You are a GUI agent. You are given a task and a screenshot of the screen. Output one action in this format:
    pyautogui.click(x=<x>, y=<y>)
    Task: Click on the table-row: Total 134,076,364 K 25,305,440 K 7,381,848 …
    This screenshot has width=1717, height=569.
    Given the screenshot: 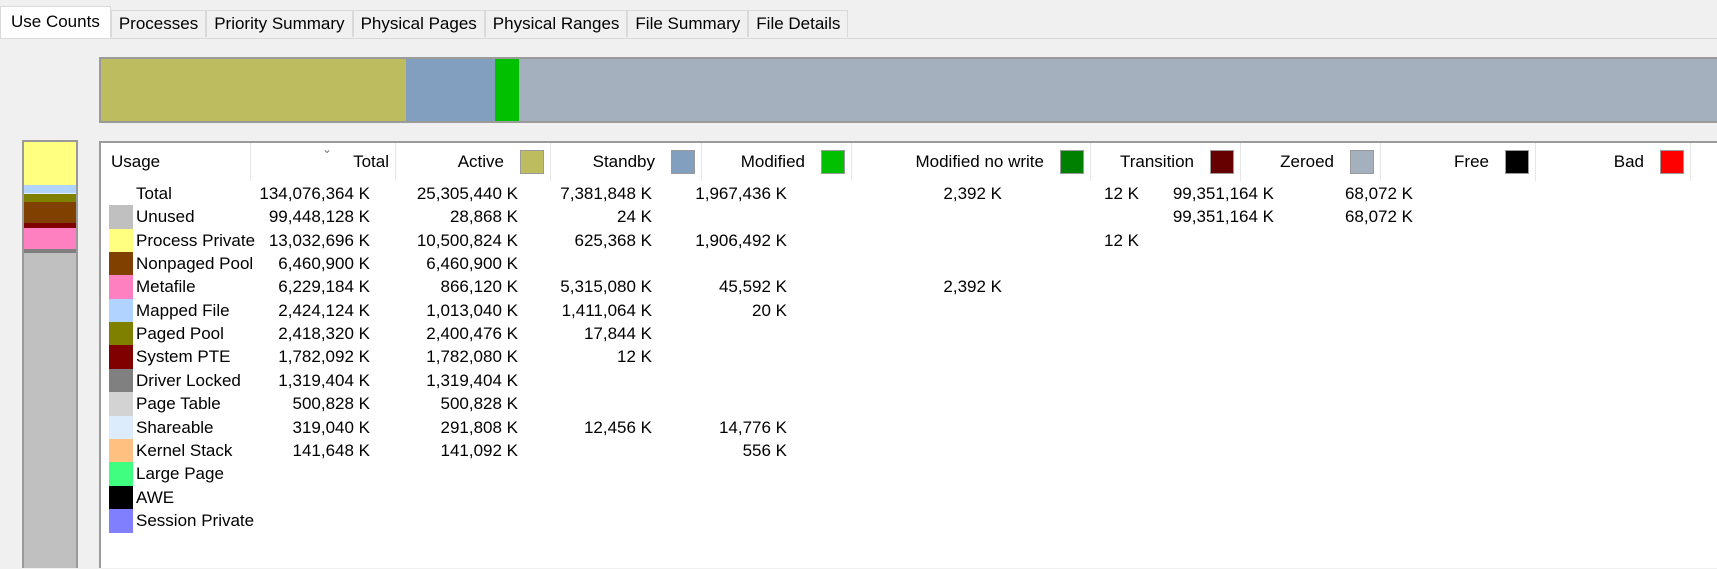 What is the action you would take?
    pyautogui.click(x=909, y=193)
    